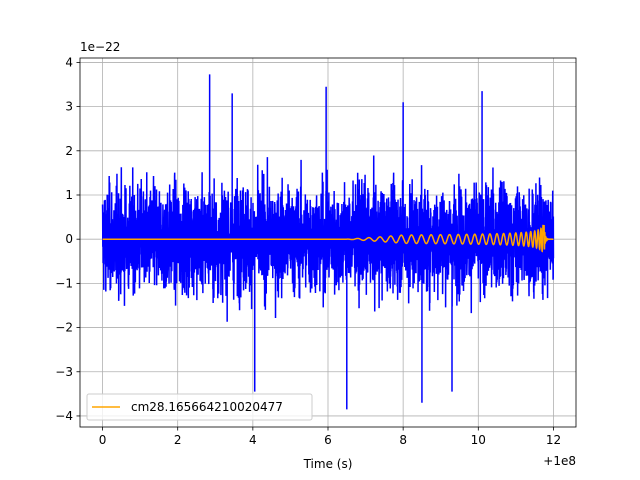  I want to click on x-tick-label: 2, so click(178, 440).